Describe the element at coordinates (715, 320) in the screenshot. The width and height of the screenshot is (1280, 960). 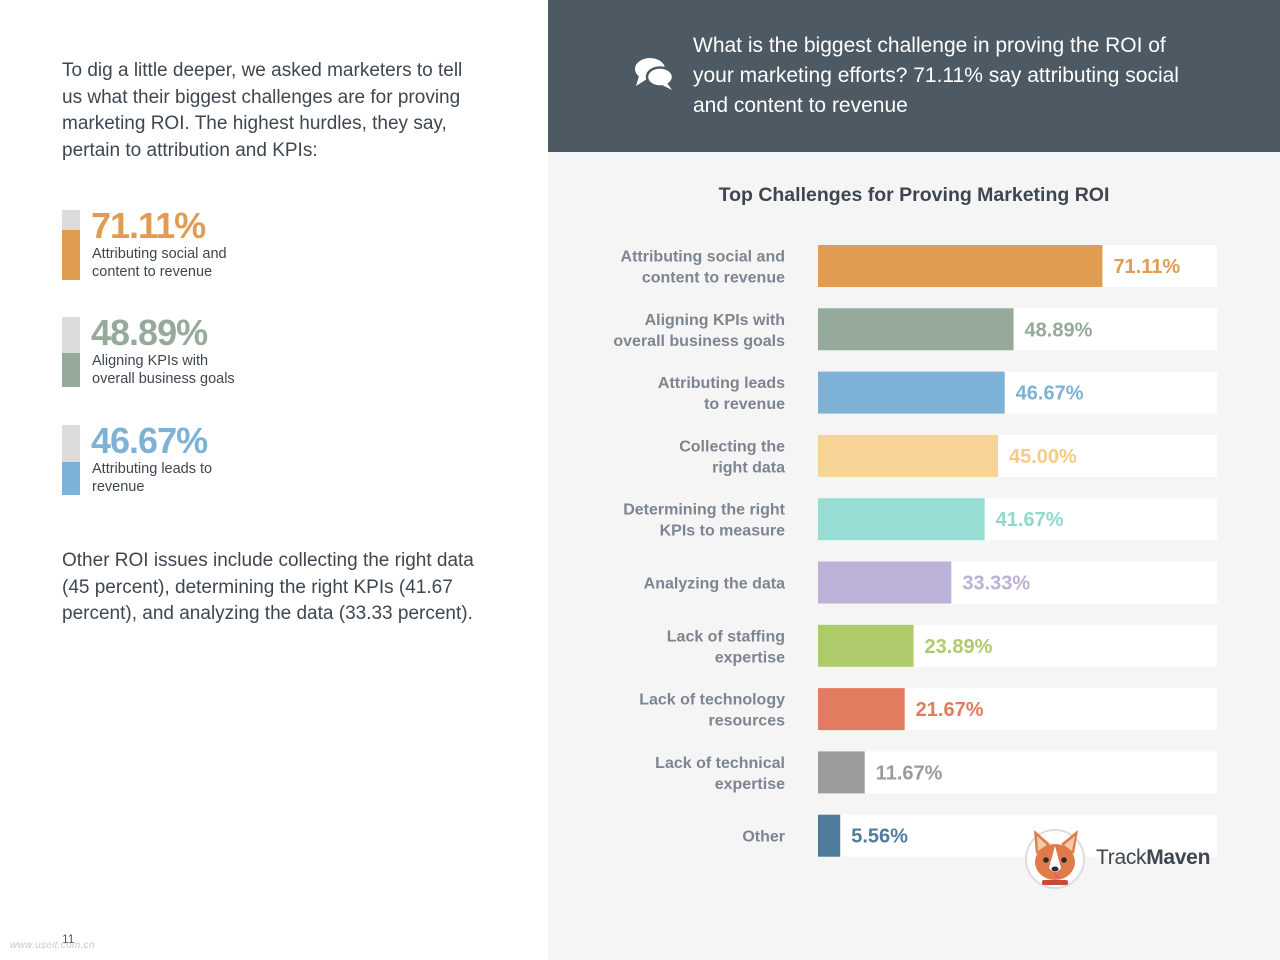
I see `category-label: Aligning KPIs with` at that location.